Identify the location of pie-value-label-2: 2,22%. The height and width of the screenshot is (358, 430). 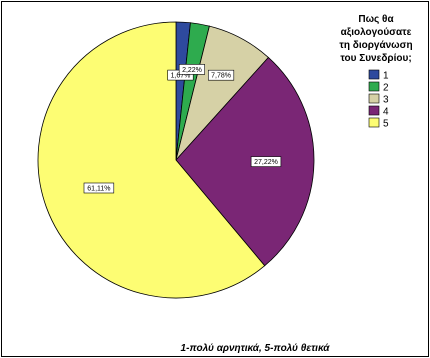
(191, 69).